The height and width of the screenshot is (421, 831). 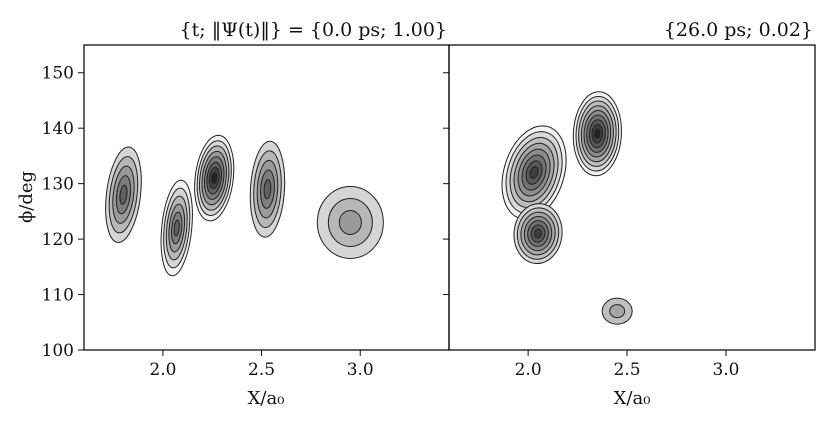 I want to click on x-tick-label-right-3: 3.0, so click(x=725, y=370).